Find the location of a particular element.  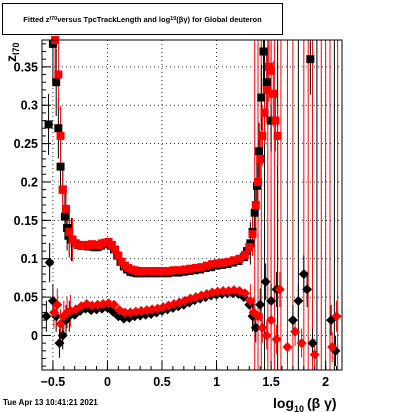

y-tick-label: 0.05 is located at coordinates (26, 298).